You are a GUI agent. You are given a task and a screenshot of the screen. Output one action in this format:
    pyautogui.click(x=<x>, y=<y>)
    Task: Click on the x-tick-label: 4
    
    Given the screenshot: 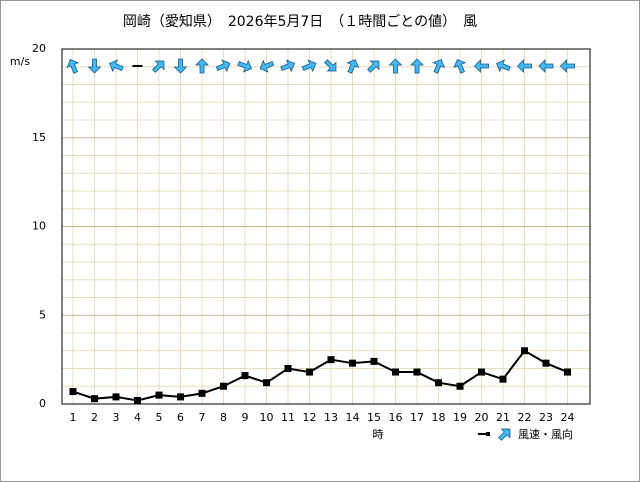 What is the action you would take?
    pyautogui.click(x=137, y=417)
    